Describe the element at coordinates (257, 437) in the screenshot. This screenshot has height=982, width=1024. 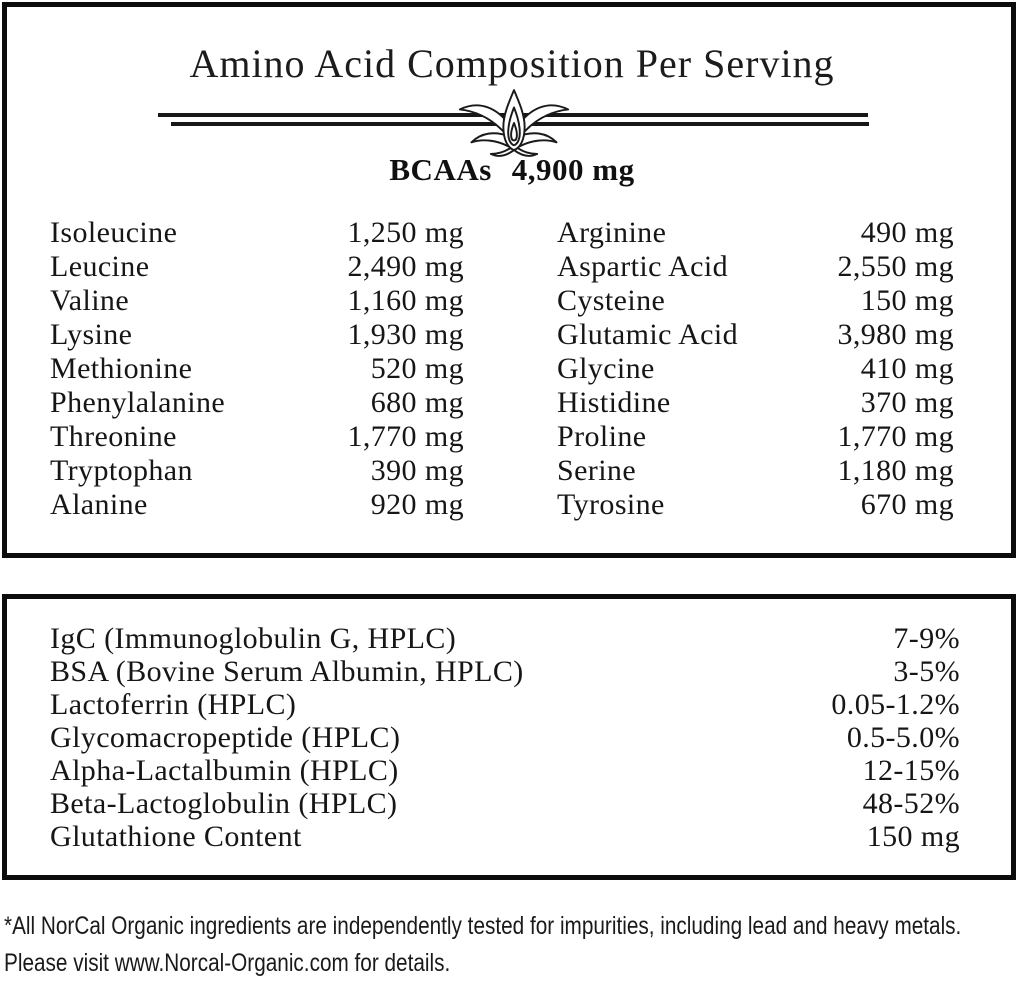
I see `amino-row: Threonine 1,770 mg` at that location.